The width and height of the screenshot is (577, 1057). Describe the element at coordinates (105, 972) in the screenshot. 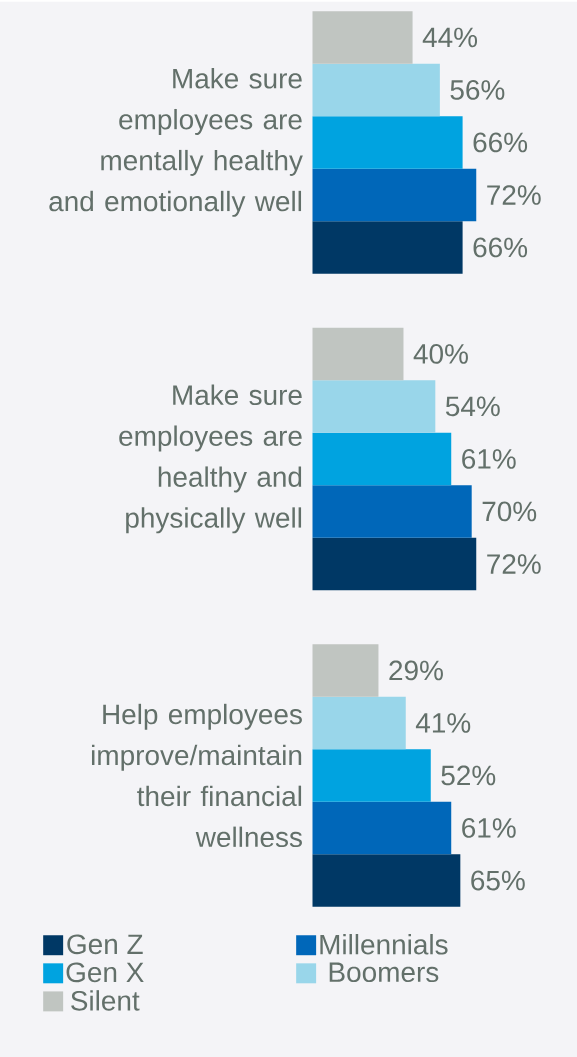

I see `legend-label: Gen X` at that location.